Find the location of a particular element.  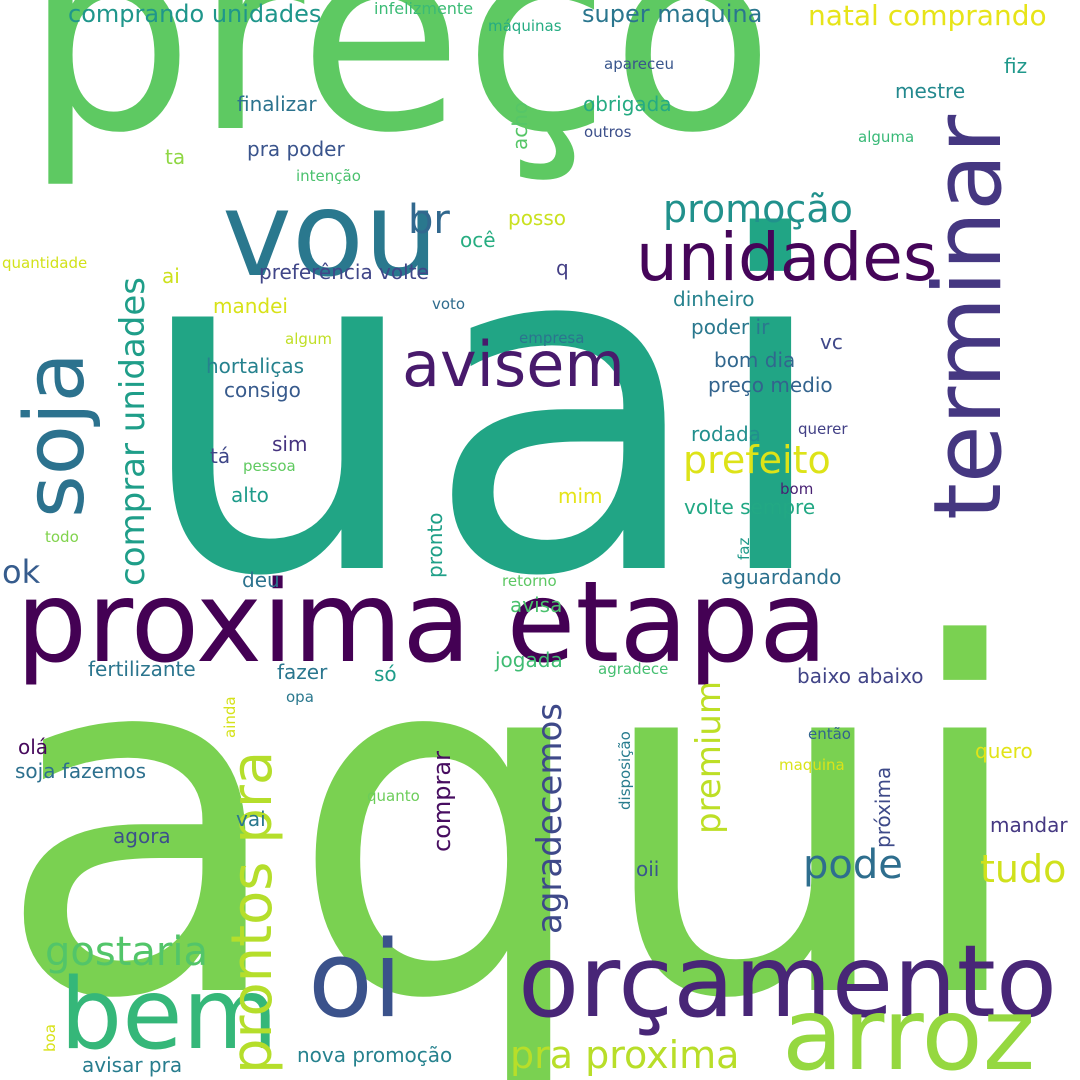

word: comprar is located at coordinates (442, 801).